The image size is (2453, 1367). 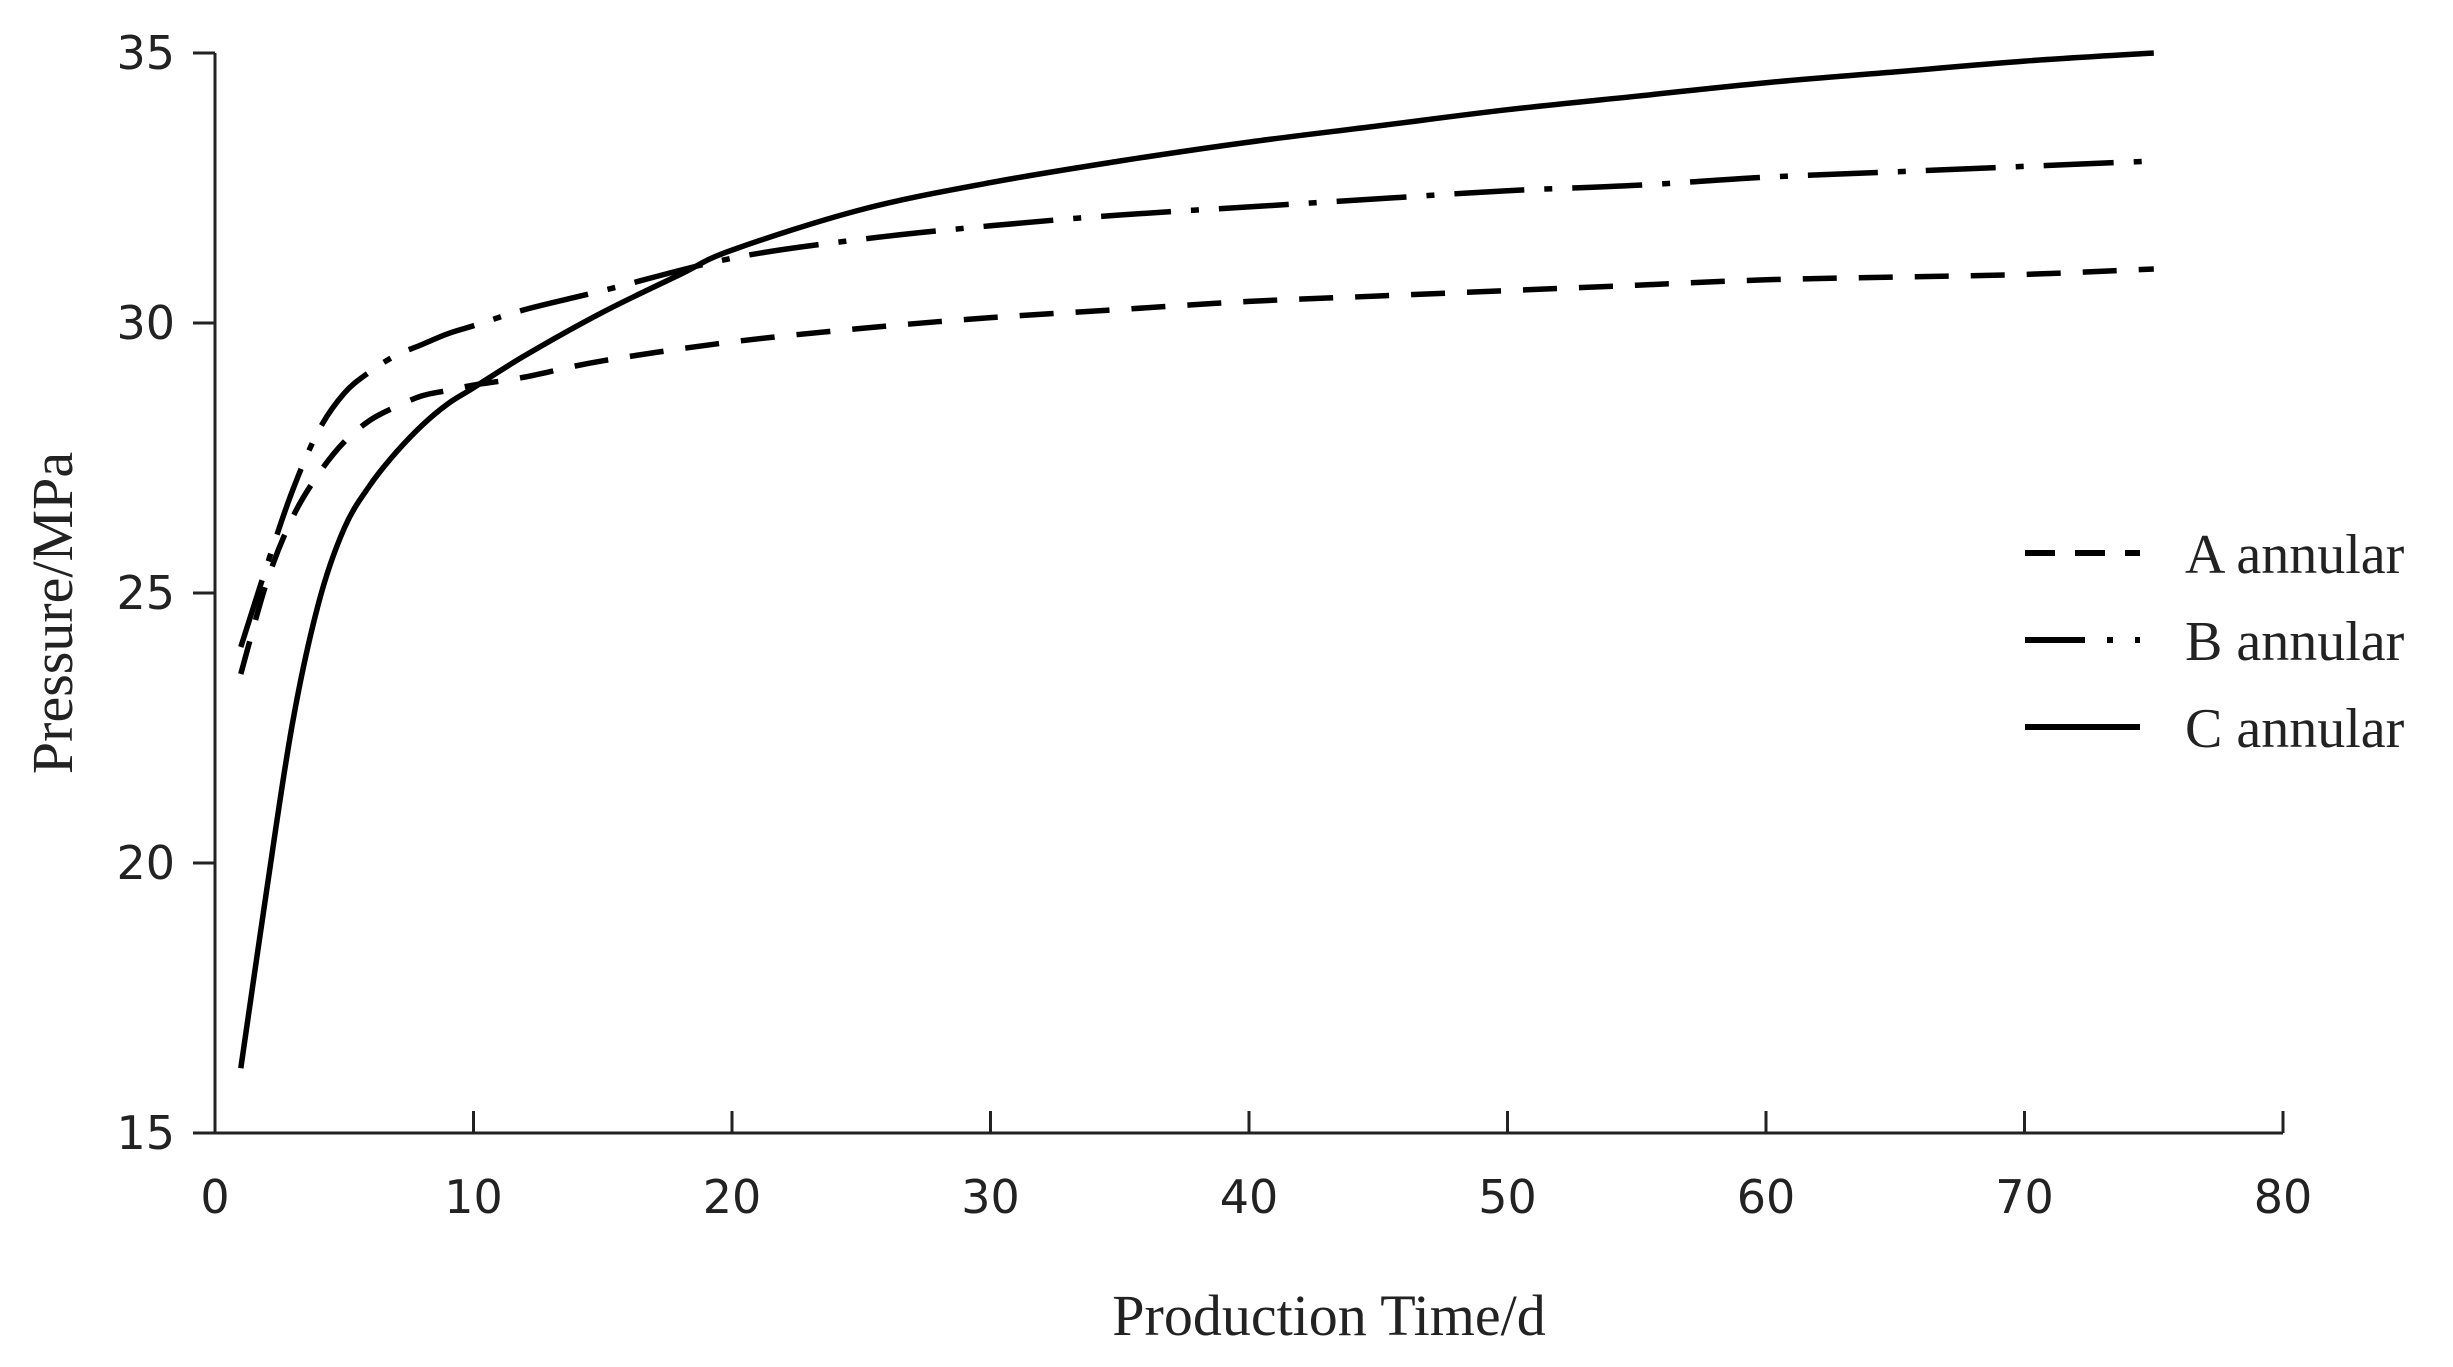 What do you see at coordinates (2295, 555) in the screenshot?
I see `legend-label-a-annular: A annular` at bounding box center [2295, 555].